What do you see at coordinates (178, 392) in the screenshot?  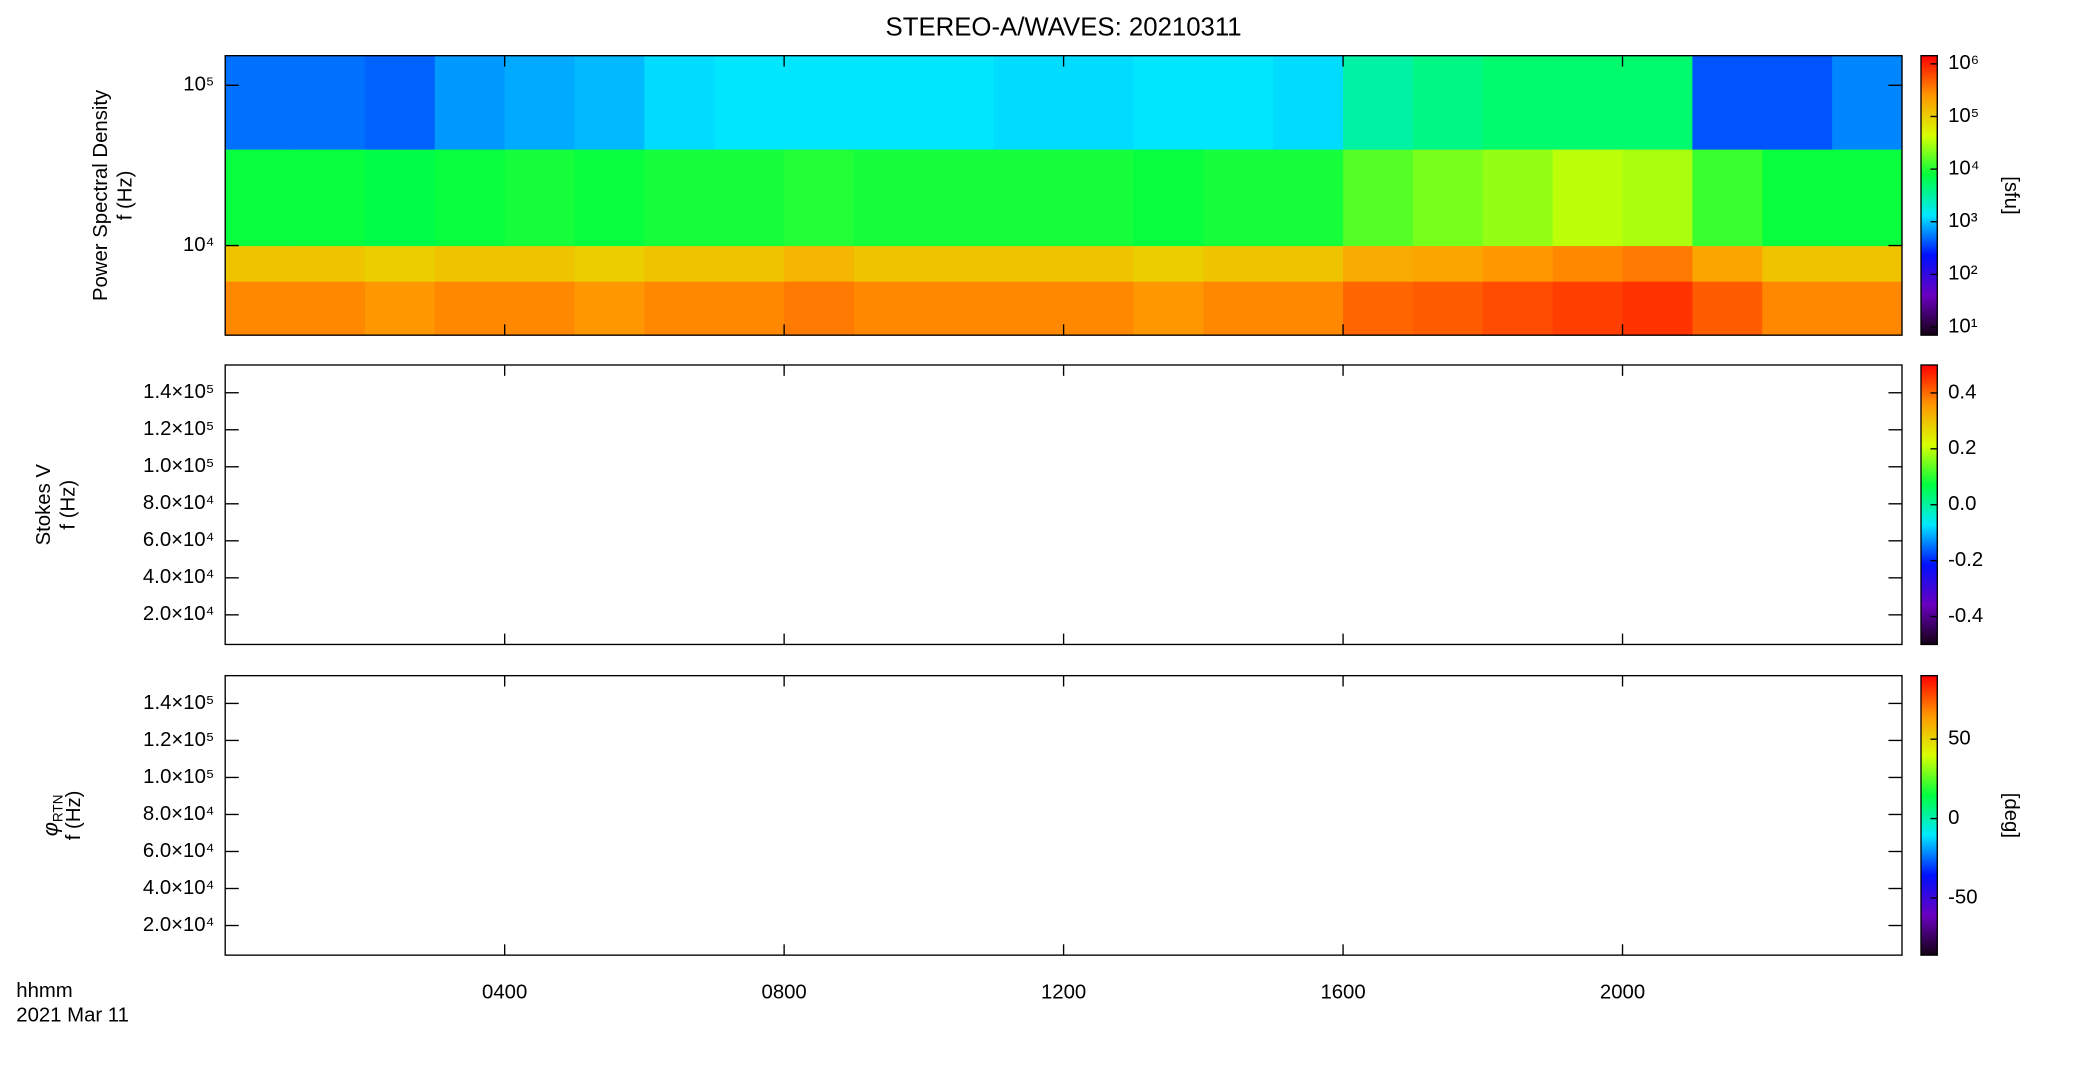 I see `y-tick-label: 1.4×10⁵` at bounding box center [178, 392].